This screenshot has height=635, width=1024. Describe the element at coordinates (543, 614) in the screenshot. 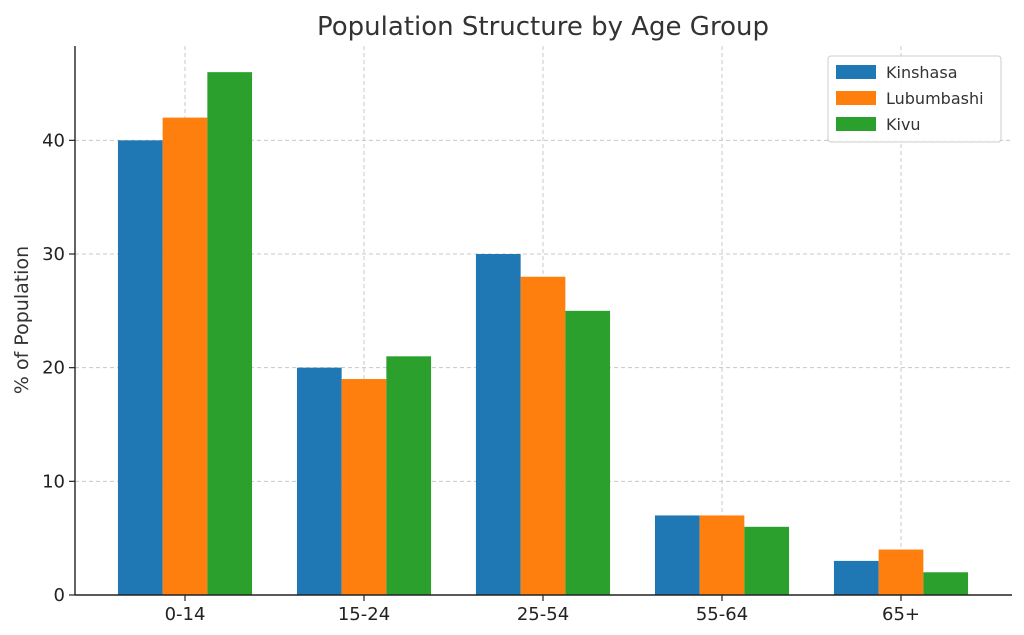

I see `x-tick-label: 25-54` at that location.